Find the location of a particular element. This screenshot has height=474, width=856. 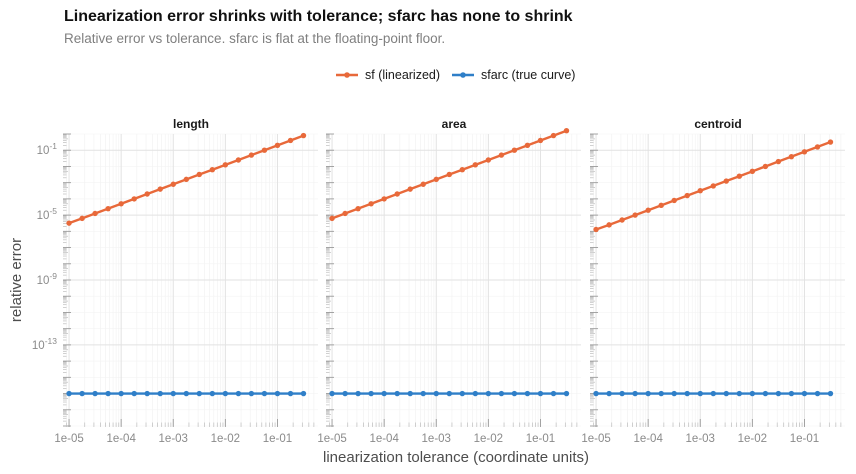

x-tick-label: 1e-02 is located at coordinates (225, 439).